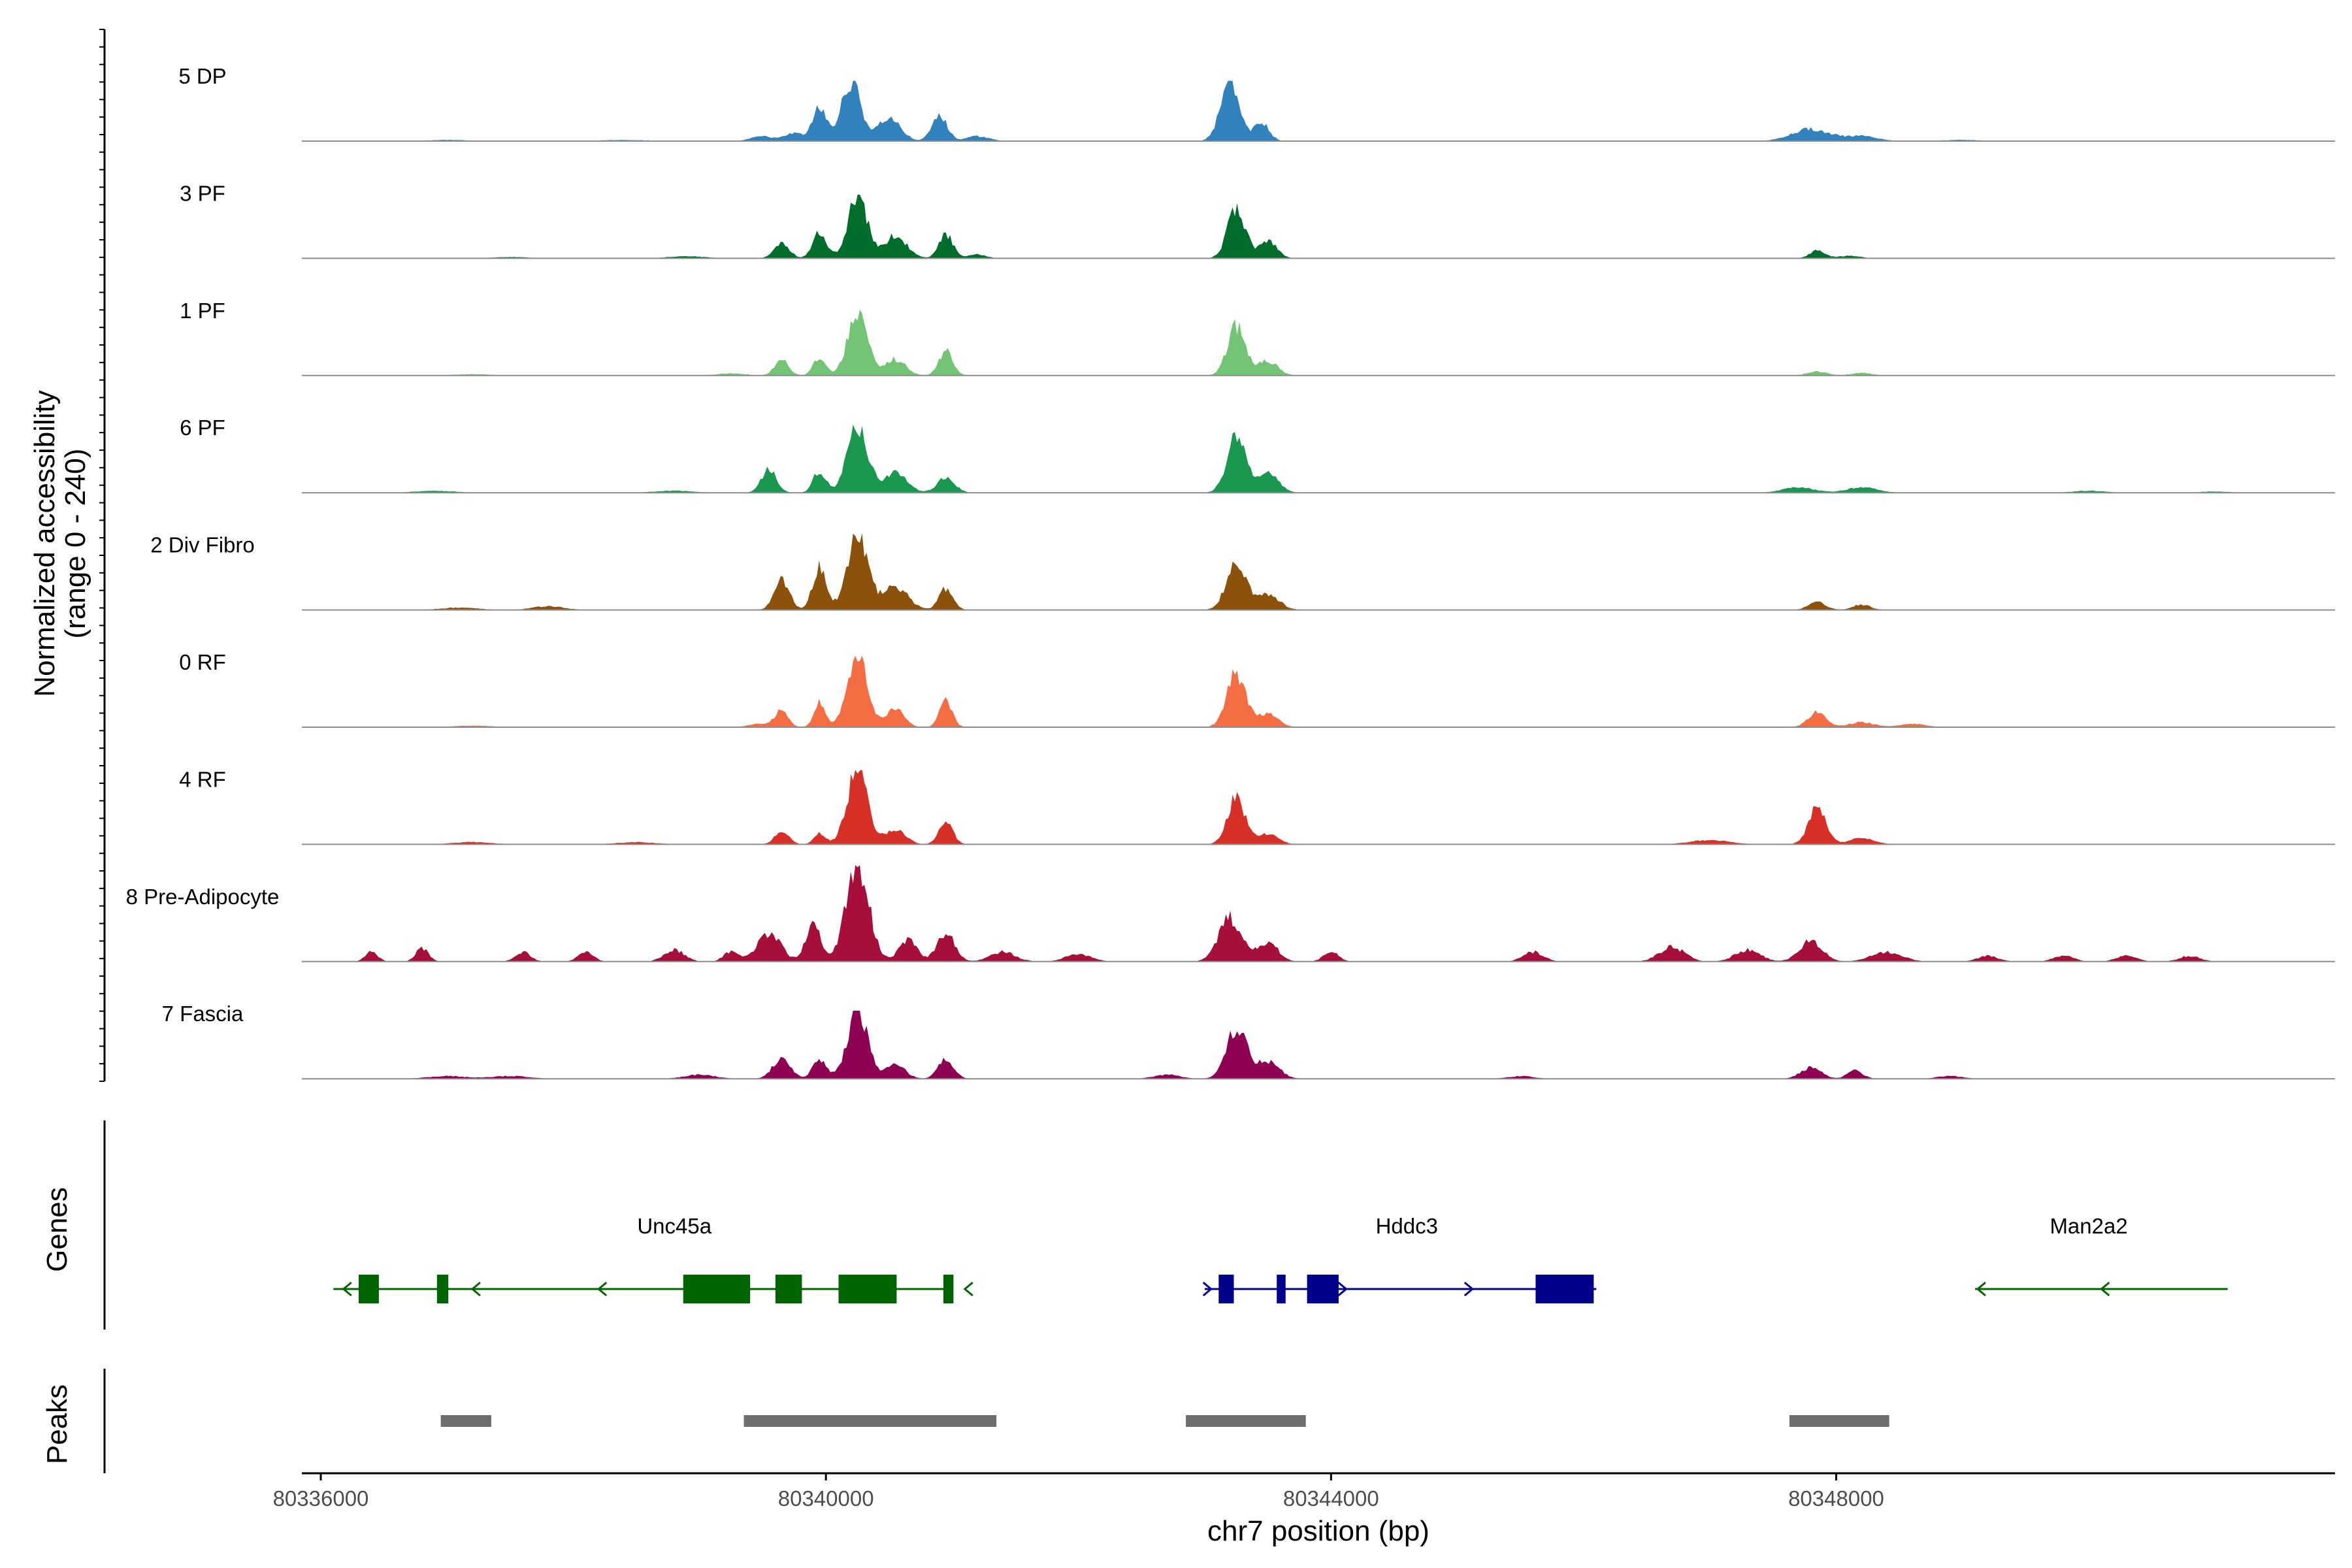 This screenshot has height=1568, width=2352. Describe the element at coordinates (45, 543) in the screenshot. I see `y-axis-title: Normalized accessibility` at that location.